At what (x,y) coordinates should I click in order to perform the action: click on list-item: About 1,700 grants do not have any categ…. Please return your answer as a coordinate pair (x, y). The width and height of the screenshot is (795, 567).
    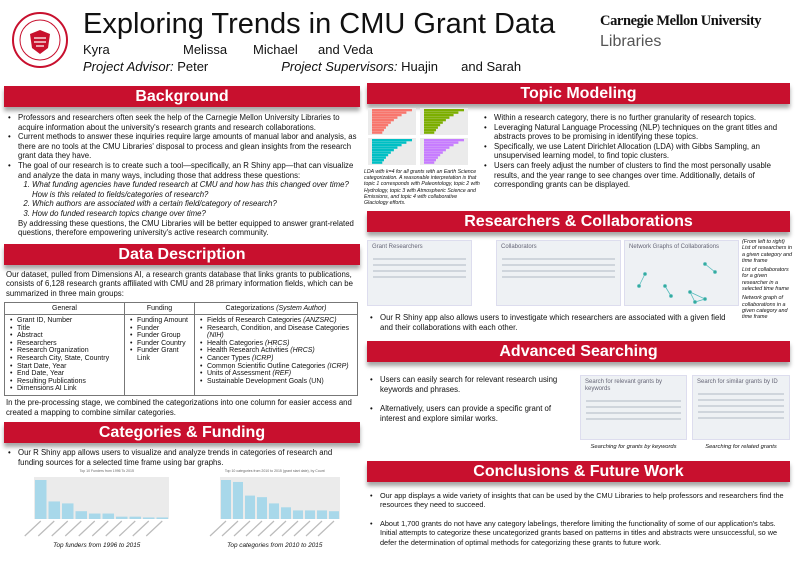
    Looking at the image, I should click on (580, 533).